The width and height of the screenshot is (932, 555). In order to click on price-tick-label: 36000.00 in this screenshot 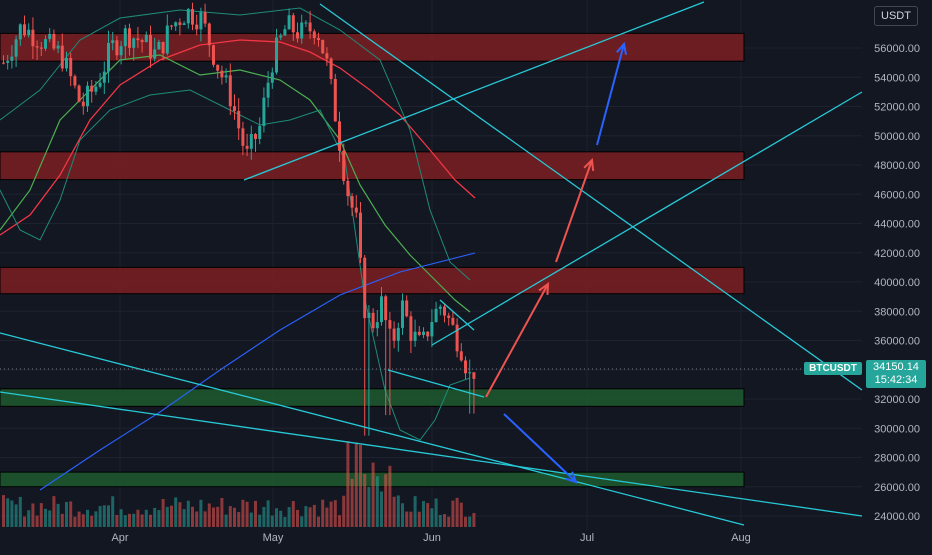, I will do `click(897, 342)`.